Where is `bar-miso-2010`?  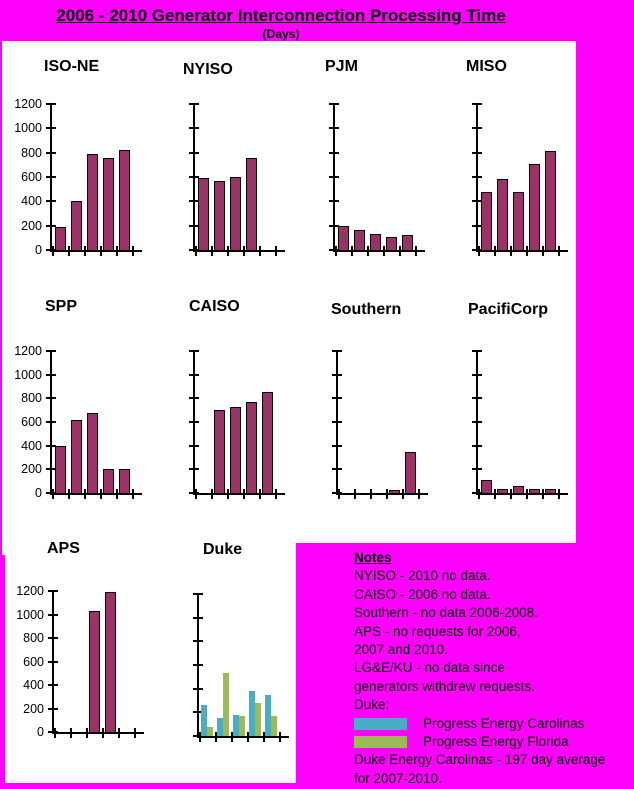 bar-miso-2010 is located at coordinates (550, 200).